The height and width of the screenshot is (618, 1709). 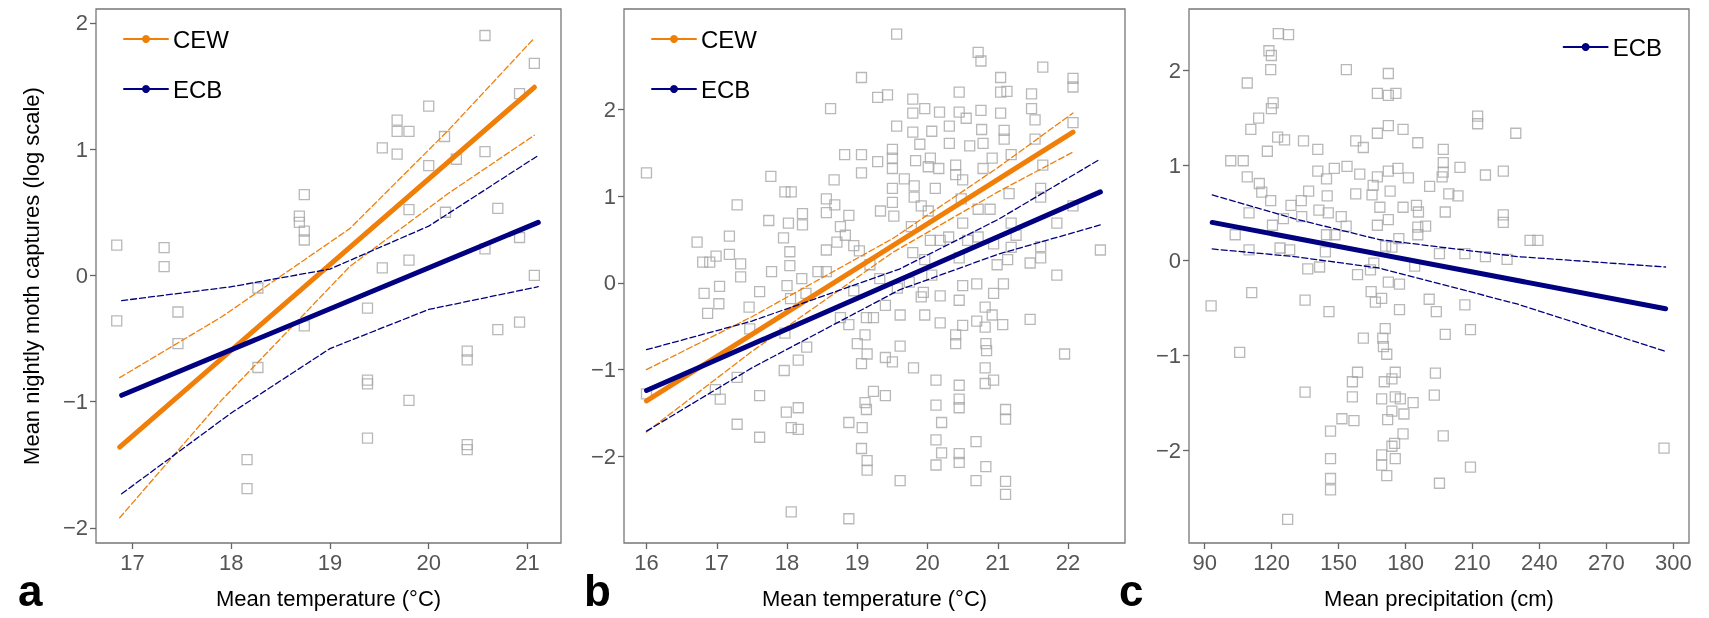 I want to click on x-tick-label: 120, so click(x=1271, y=562).